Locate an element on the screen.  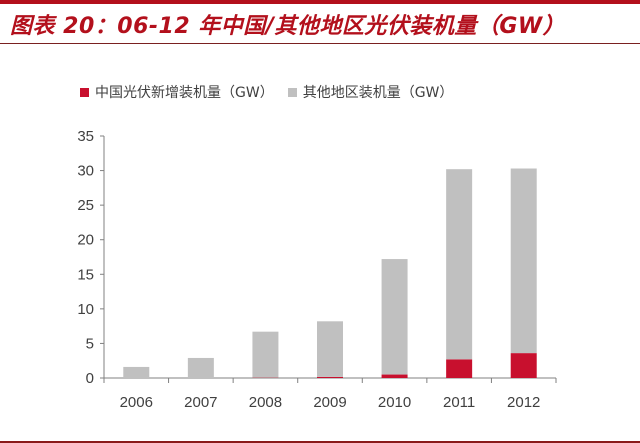
x-tick-label: 2012 is located at coordinates (523, 402).